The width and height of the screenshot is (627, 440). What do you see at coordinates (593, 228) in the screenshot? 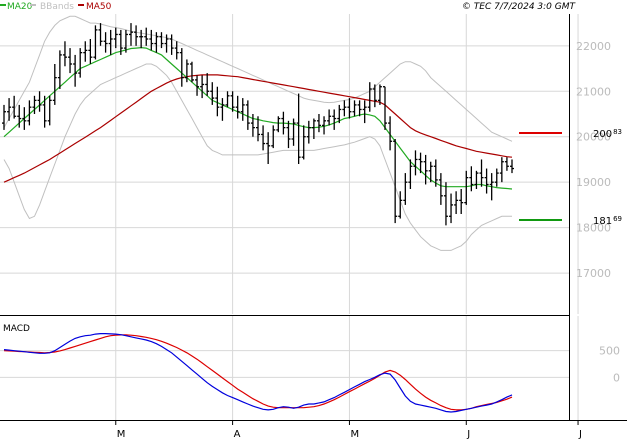
I see `price-y-tick-label: 18000` at bounding box center [593, 228].